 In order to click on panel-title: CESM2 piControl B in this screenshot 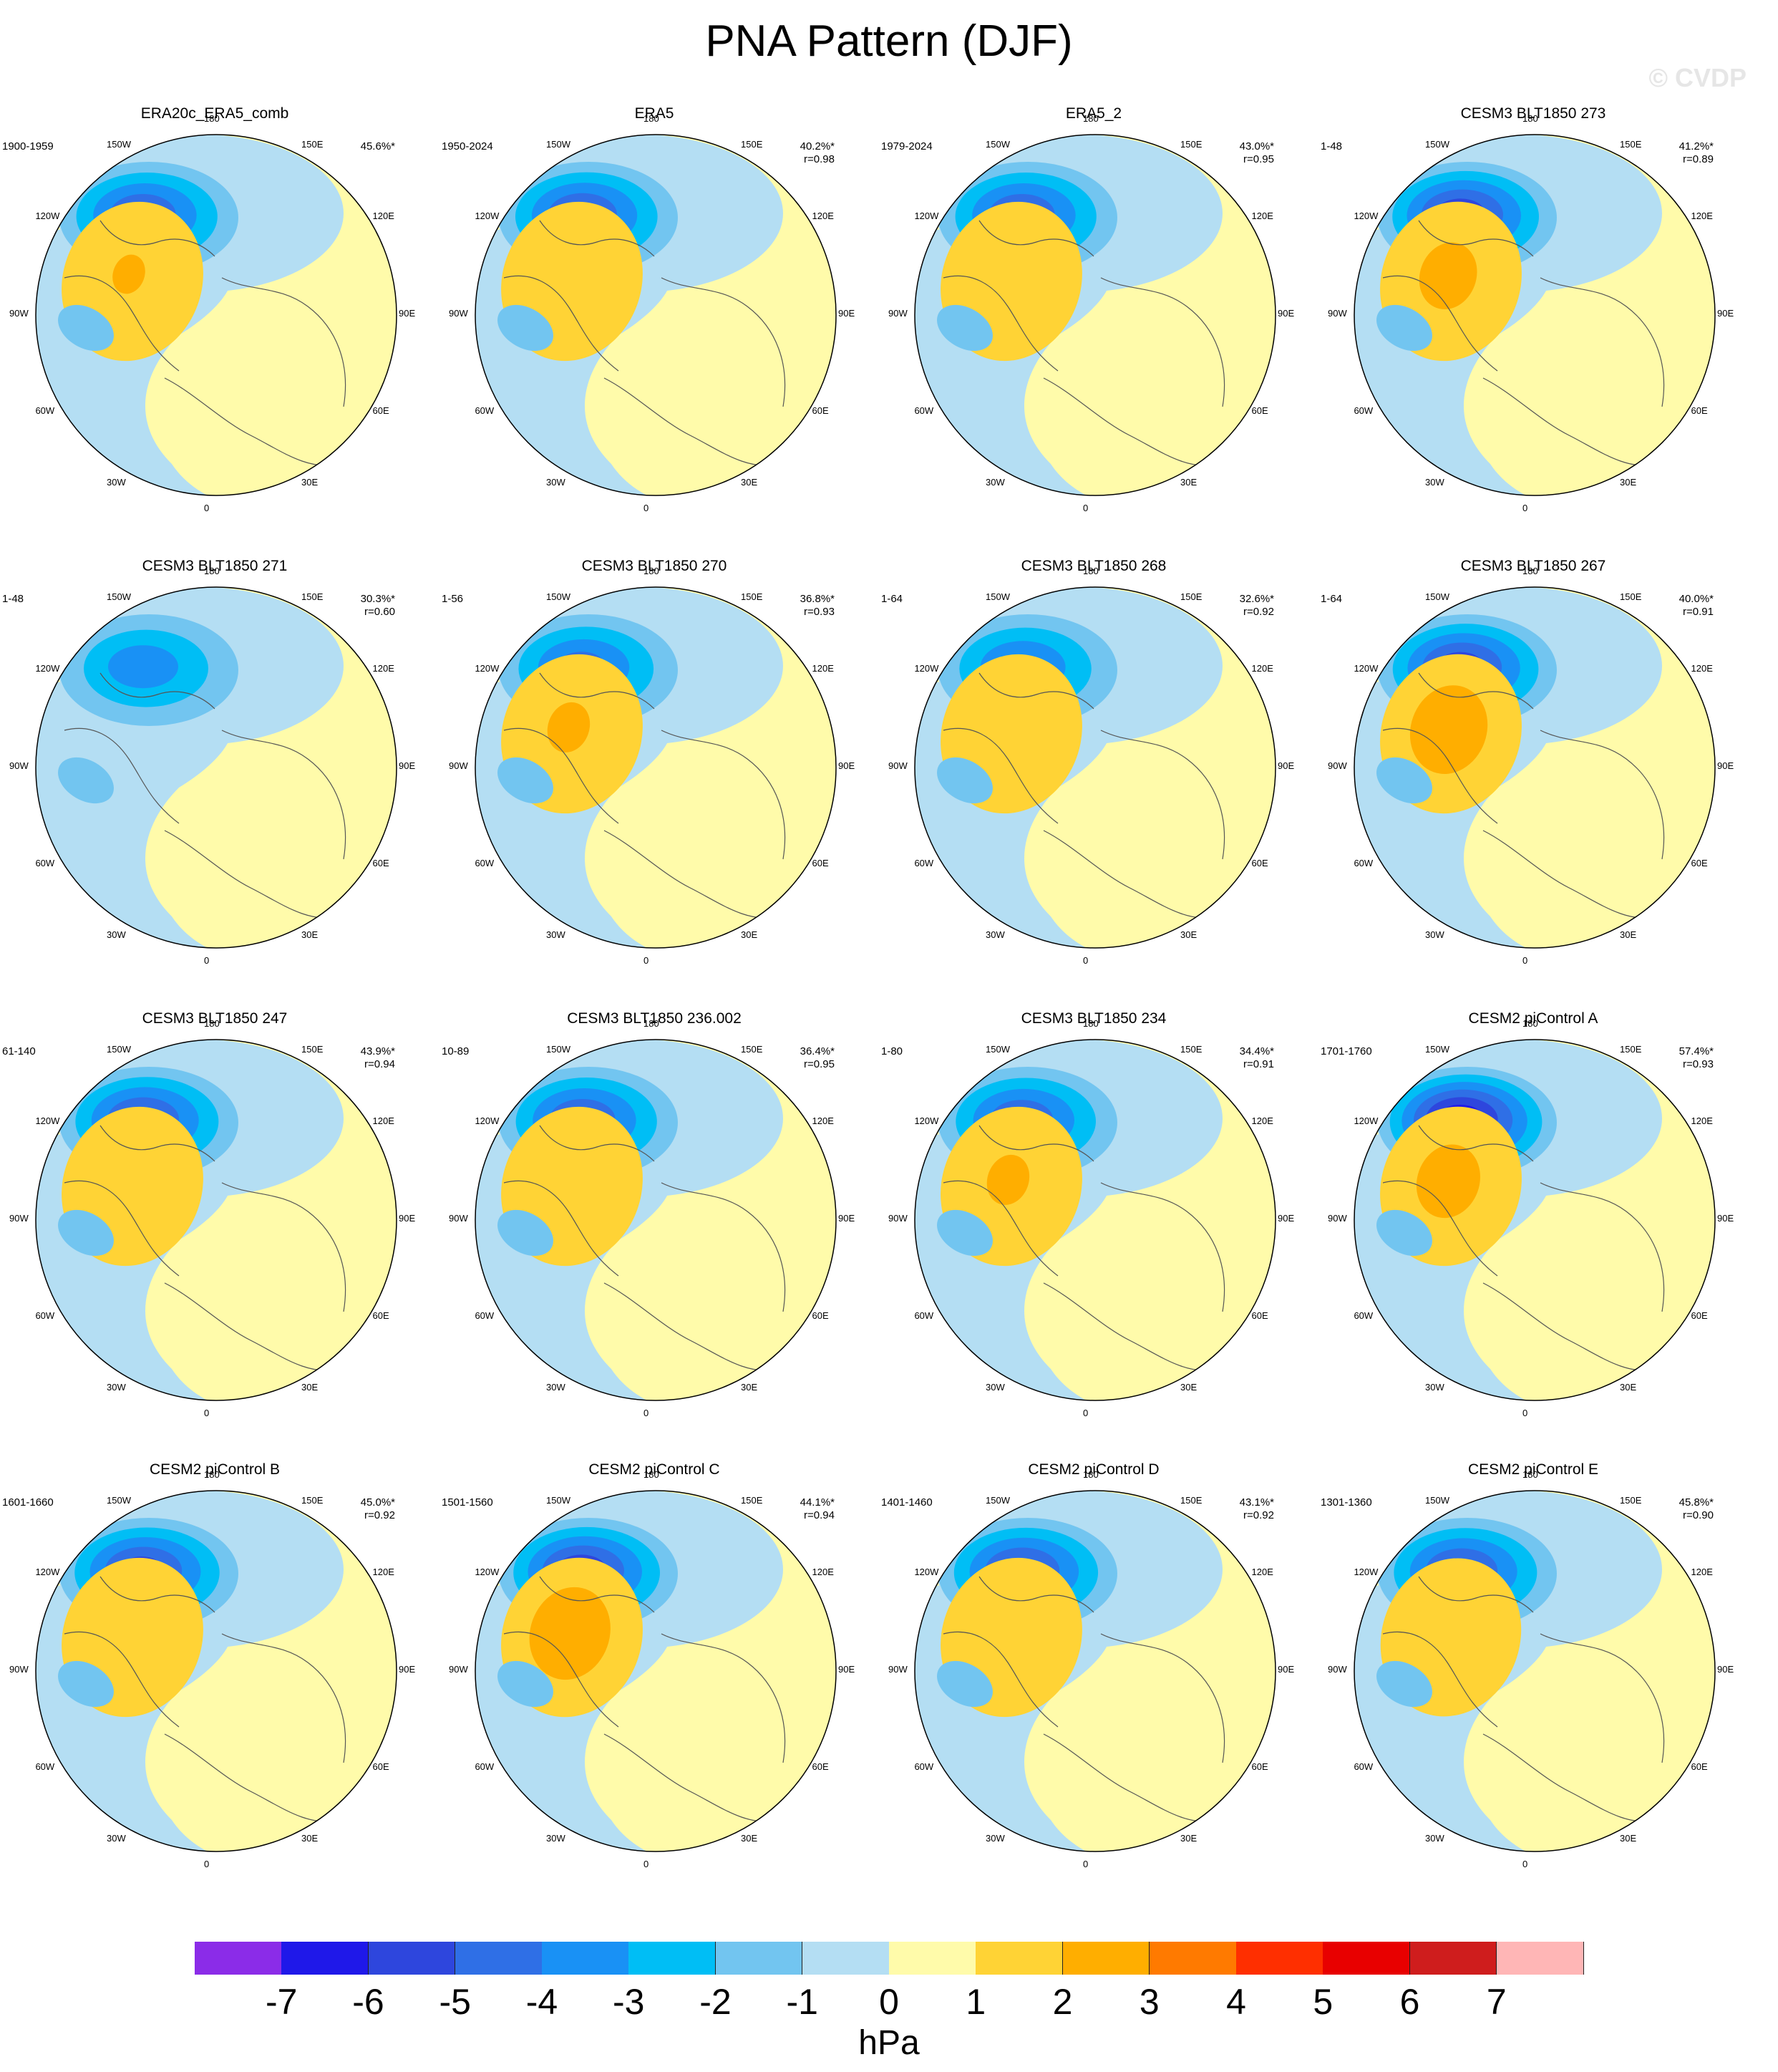, I will do `click(215, 1469)`.